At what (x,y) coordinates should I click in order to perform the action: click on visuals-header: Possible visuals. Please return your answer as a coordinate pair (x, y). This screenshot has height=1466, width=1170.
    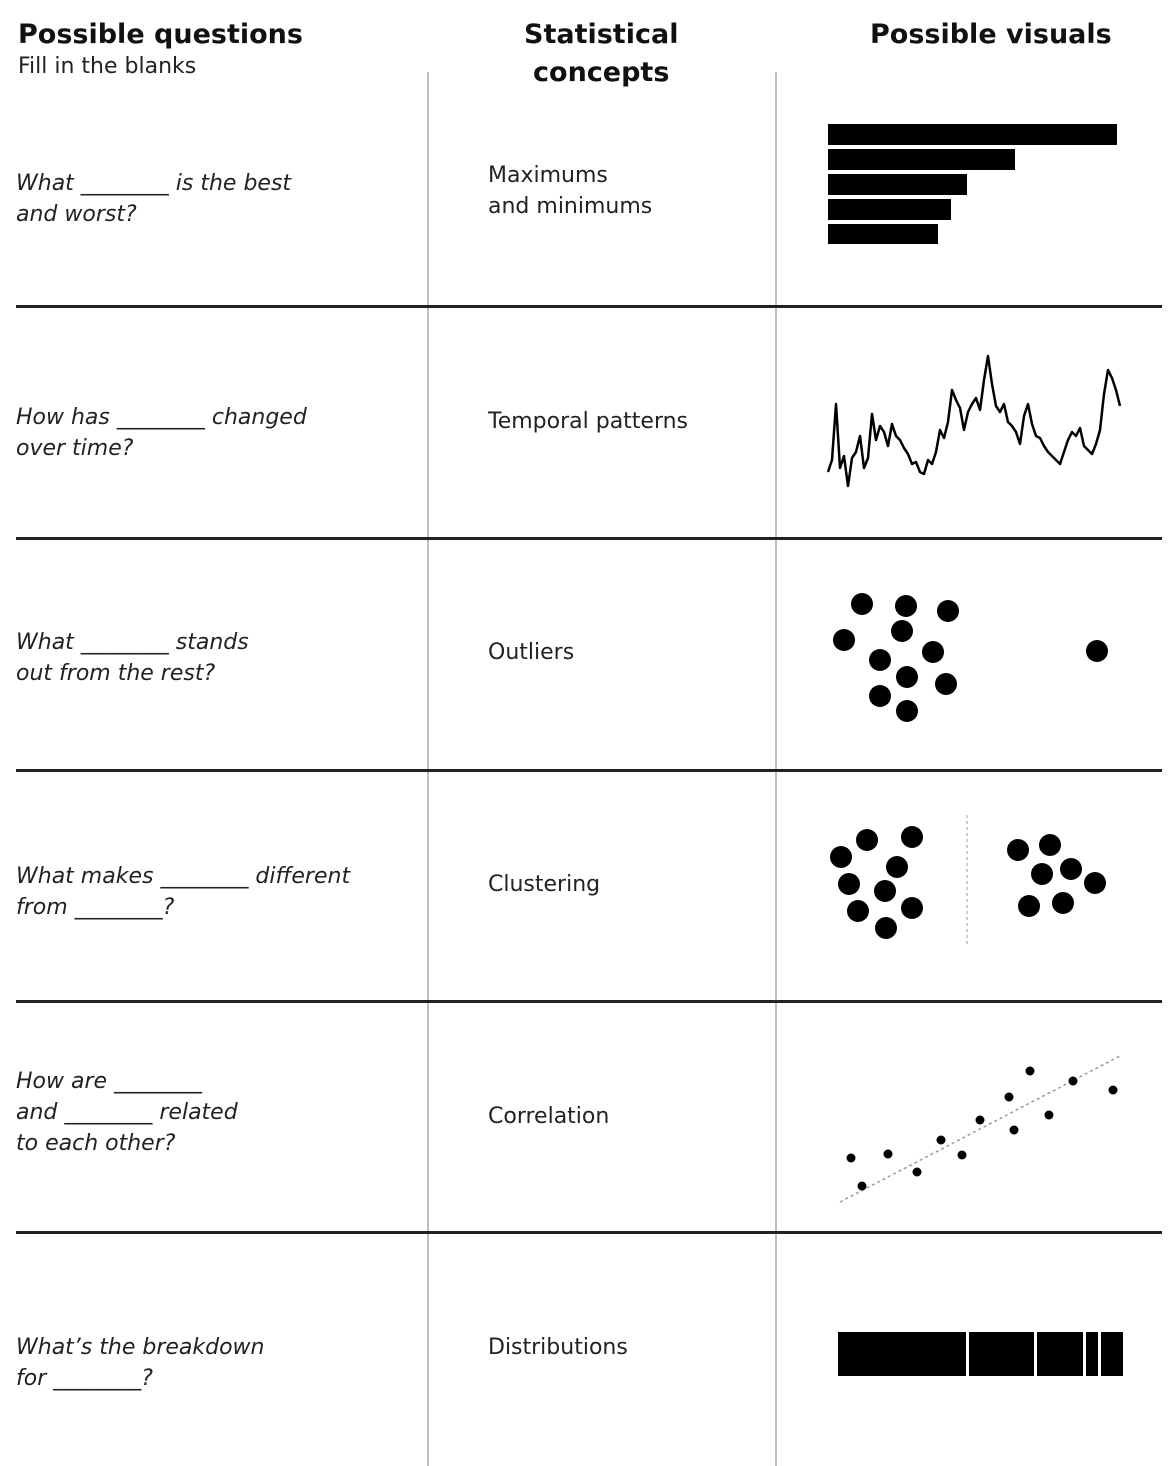
    Looking at the image, I should click on (991, 34).